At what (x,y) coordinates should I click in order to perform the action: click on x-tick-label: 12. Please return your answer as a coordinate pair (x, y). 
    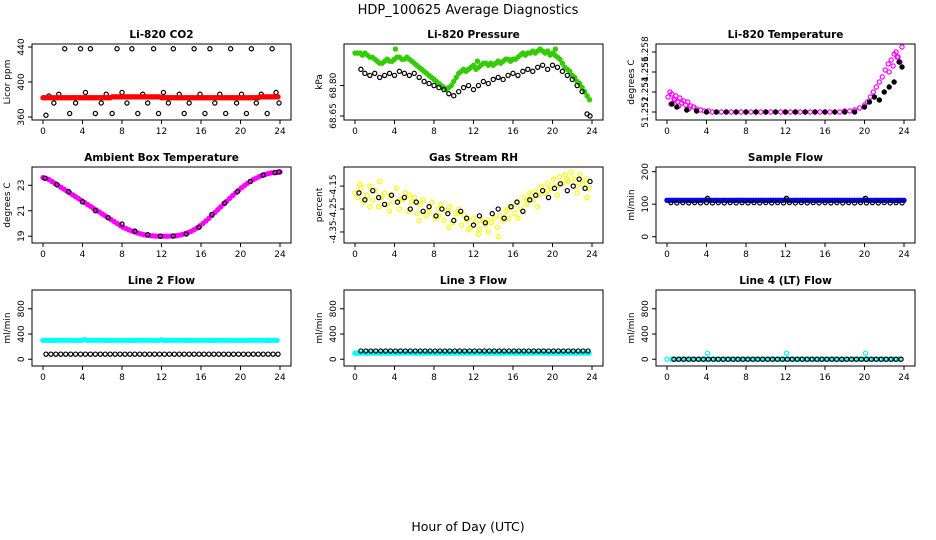
    Looking at the image, I should click on (473, 255).